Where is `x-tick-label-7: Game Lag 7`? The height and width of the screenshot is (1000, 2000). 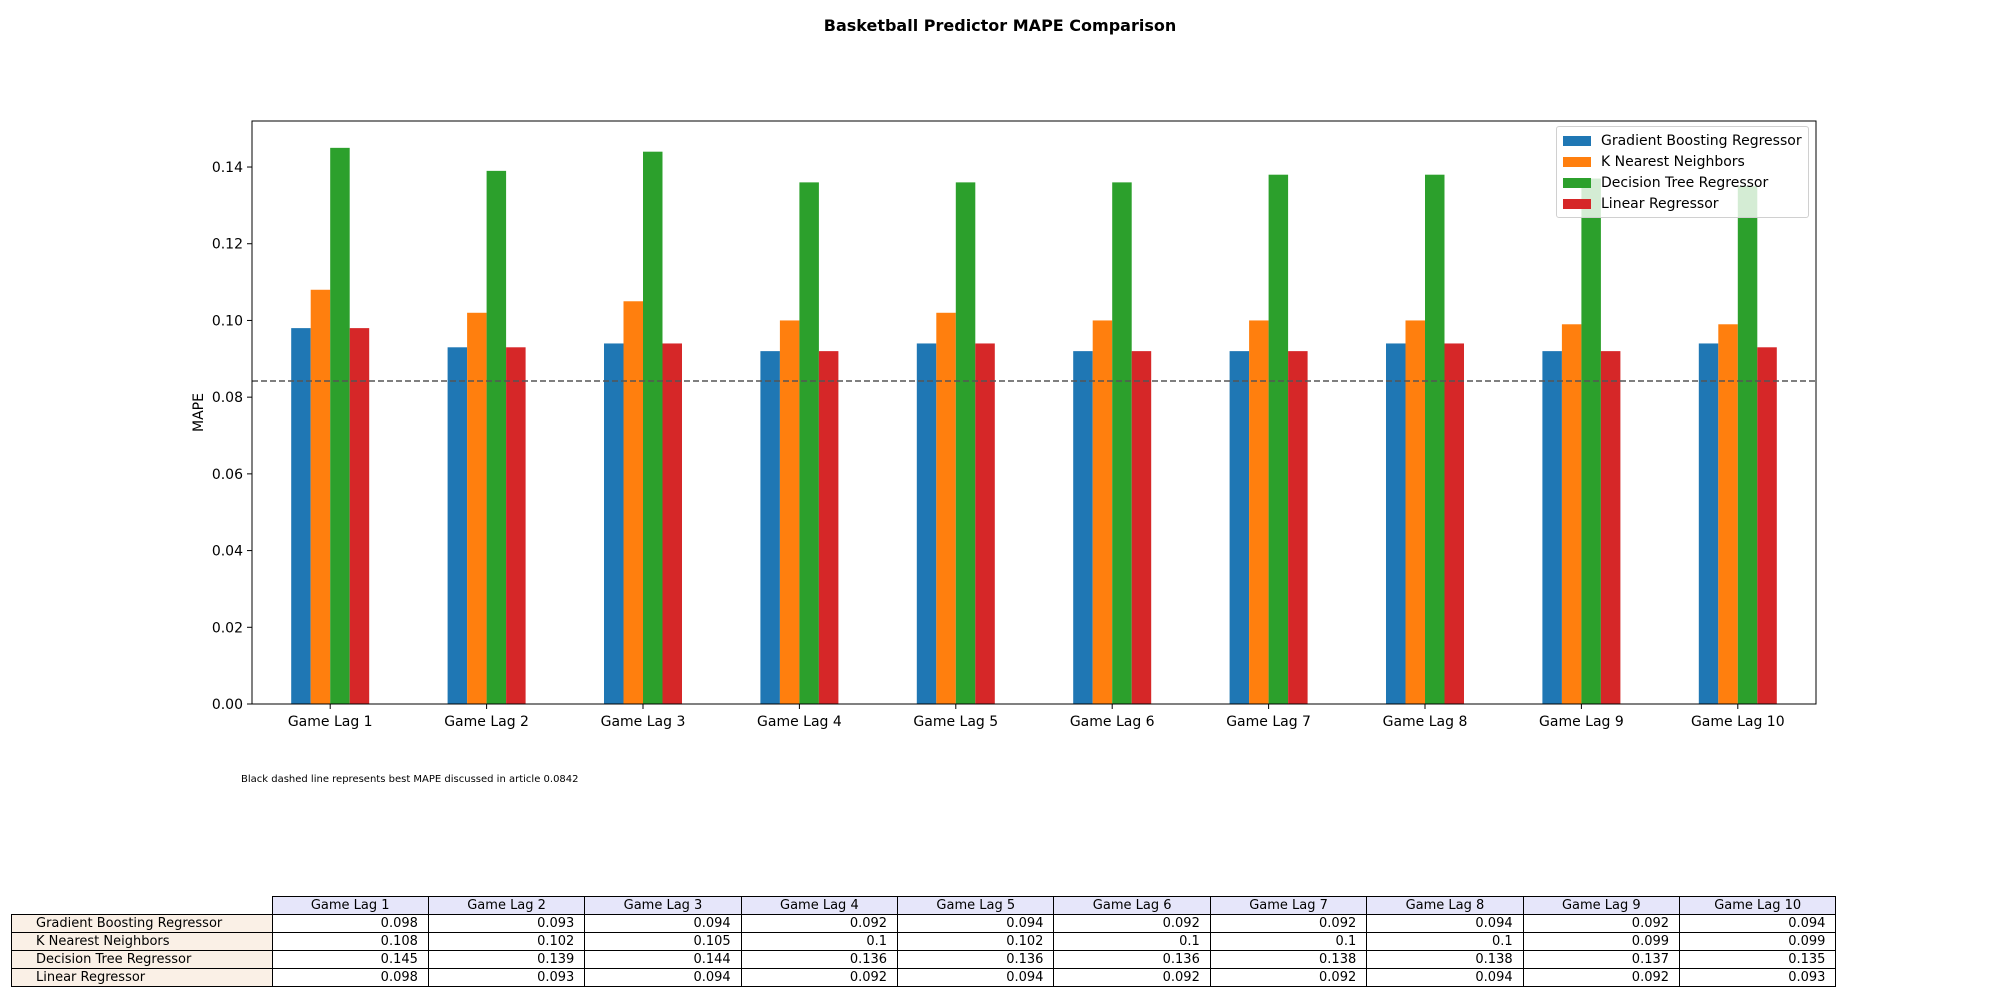 x-tick-label-7: Game Lag 7 is located at coordinates (1268, 722).